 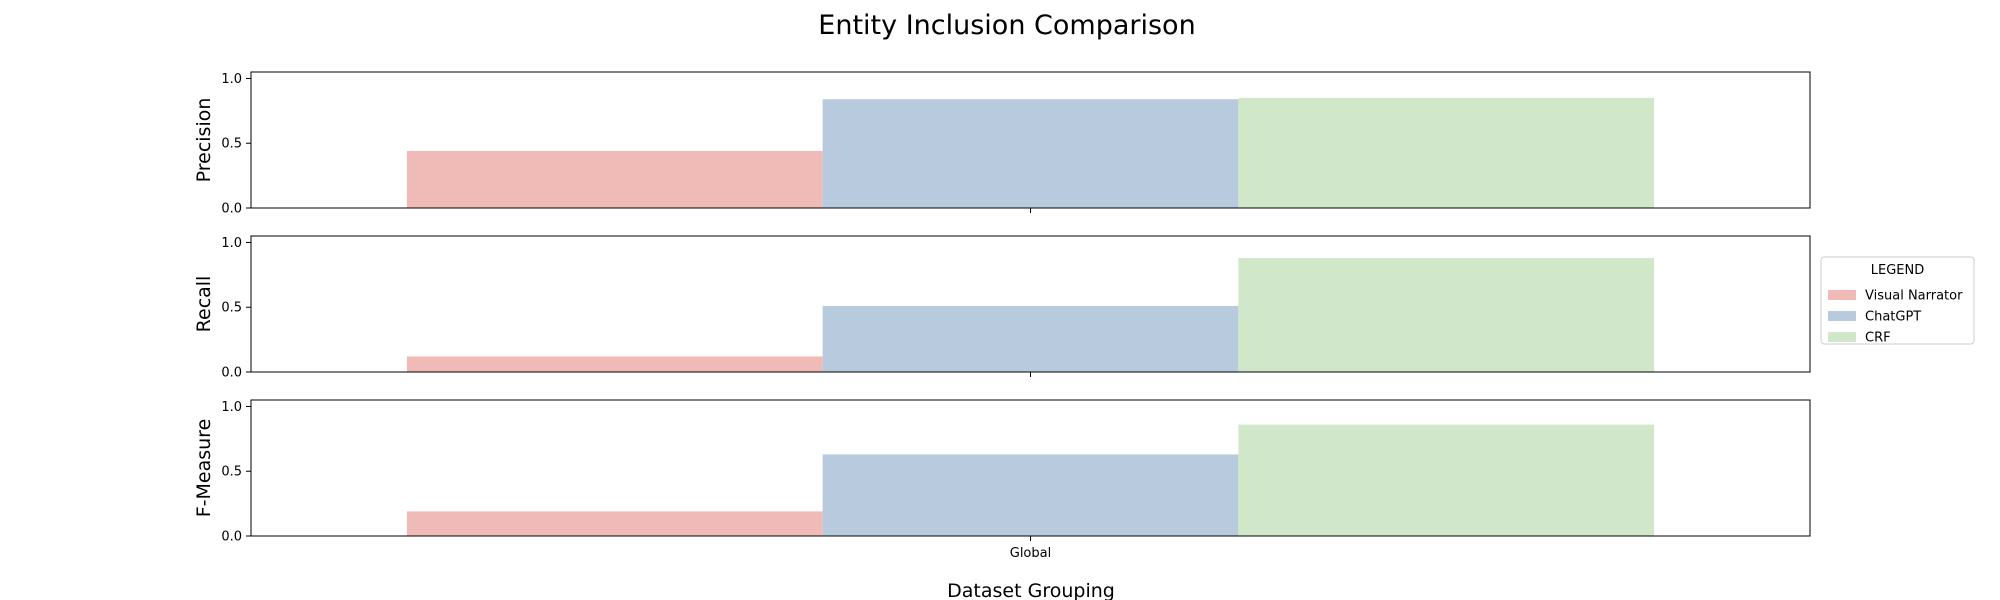 What do you see at coordinates (1030, 153) in the screenshot?
I see `bar-precision-chatgpt` at bounding box center [1030, 153].